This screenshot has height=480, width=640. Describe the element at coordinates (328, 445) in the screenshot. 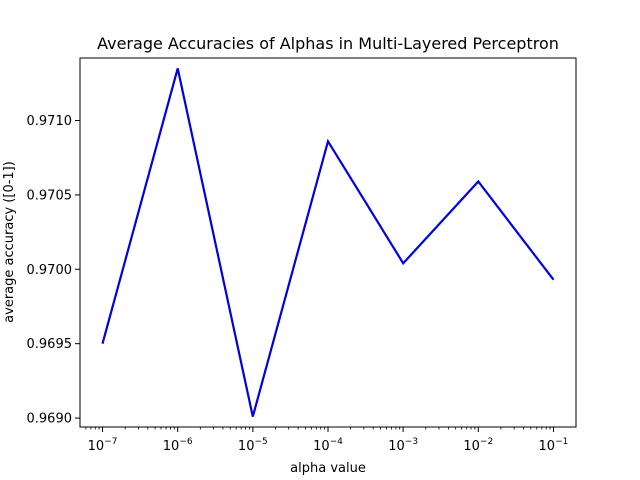

I see `x-tick-label: 10⁻⁴` at that location.